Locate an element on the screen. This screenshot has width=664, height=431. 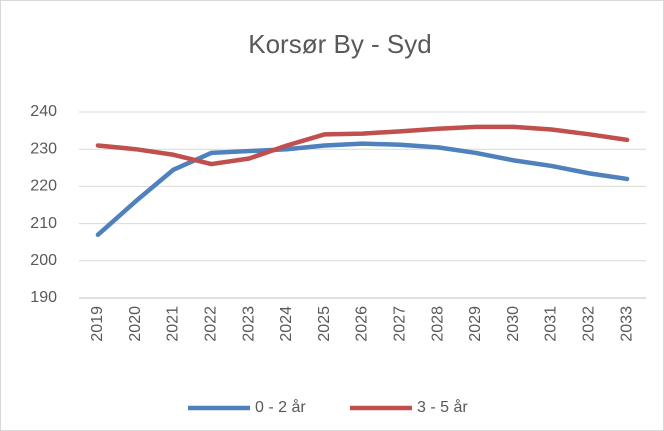
y-tick-label: 190 is located at coordinates (43, 297).